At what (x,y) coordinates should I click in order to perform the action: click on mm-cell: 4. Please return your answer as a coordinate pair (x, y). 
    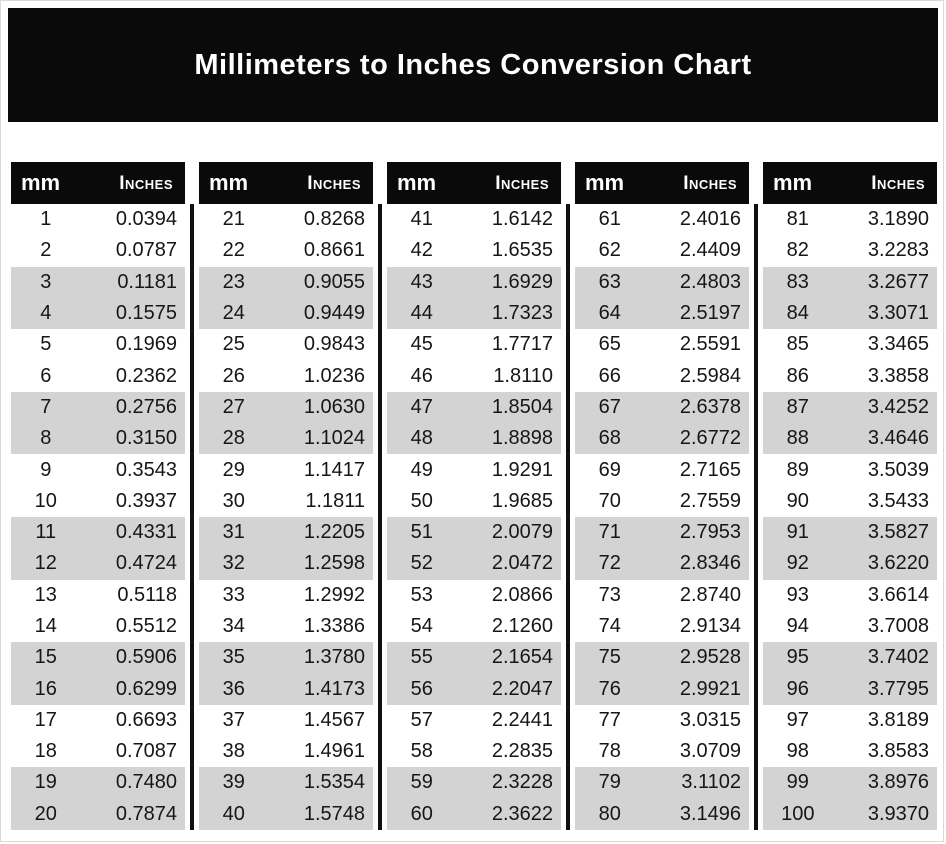
    Looking at the image, I should click on (46, 313).